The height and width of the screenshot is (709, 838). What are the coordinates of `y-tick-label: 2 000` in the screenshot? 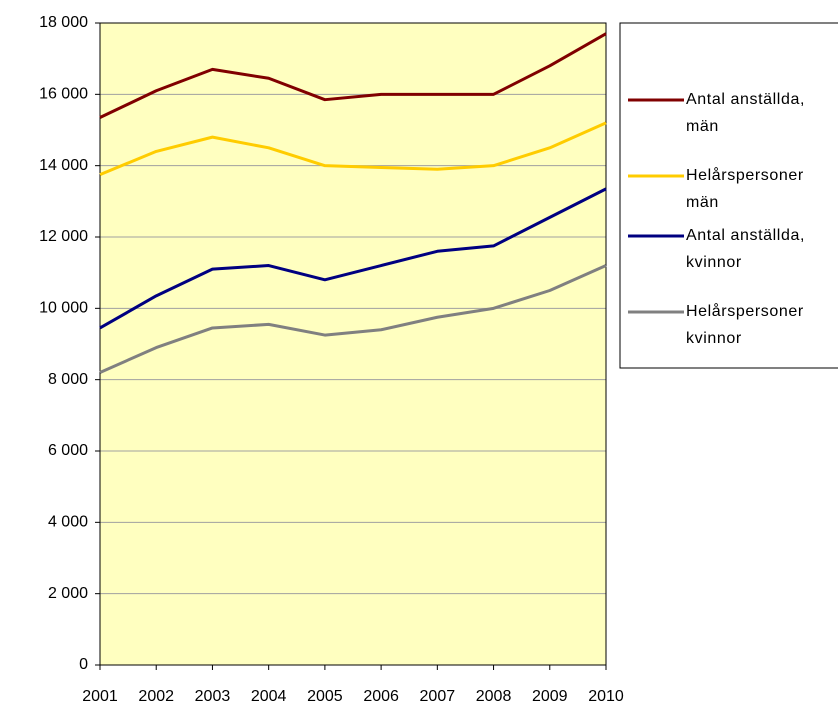 It's located at (68, 593).